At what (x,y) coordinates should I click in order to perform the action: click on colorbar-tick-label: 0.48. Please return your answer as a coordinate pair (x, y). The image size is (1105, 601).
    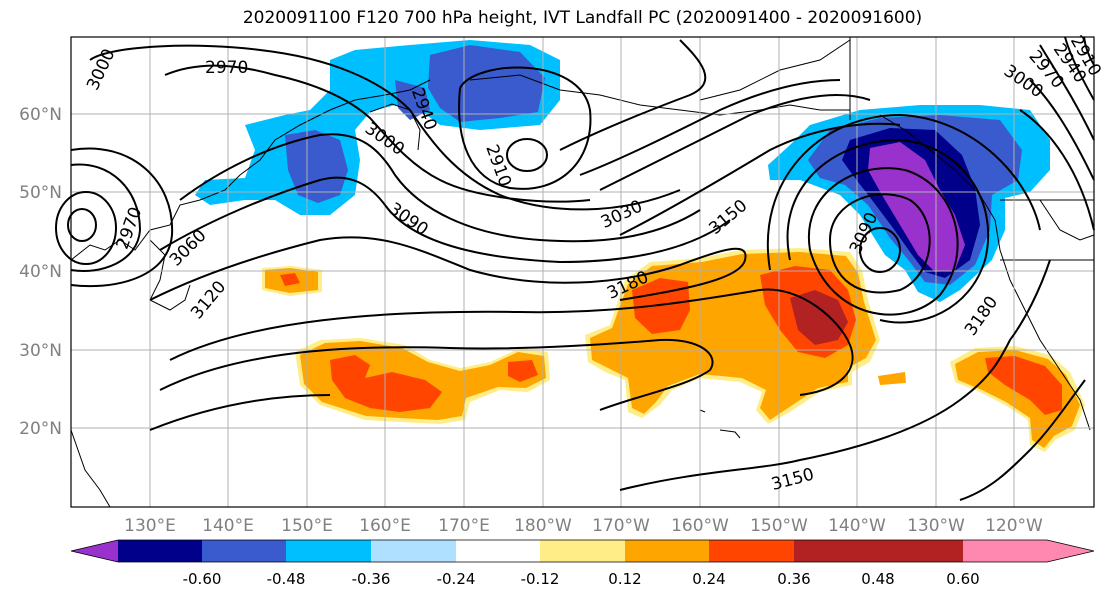
    Looking at the image, I should click on (877, 579).